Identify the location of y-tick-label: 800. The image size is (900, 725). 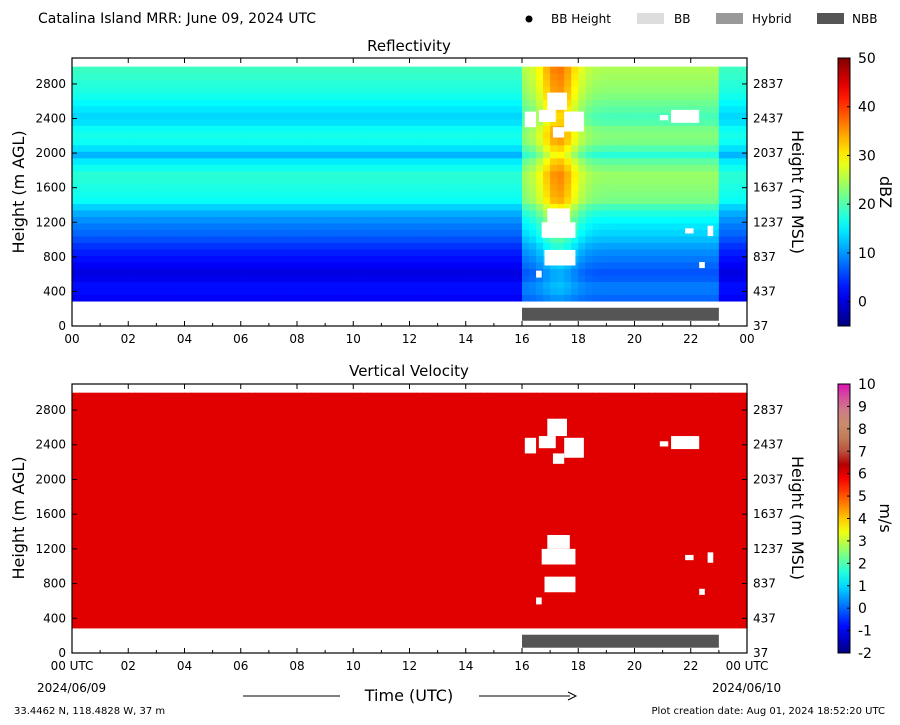
(54, 257).